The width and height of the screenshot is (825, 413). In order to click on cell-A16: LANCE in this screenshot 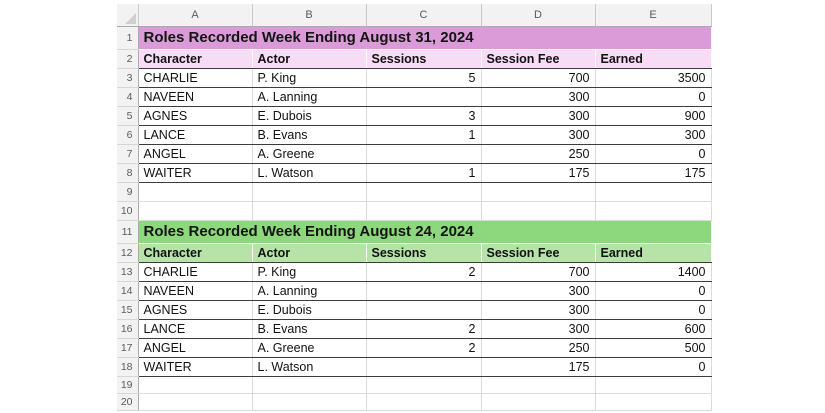, I will do `click(195, 329)`.